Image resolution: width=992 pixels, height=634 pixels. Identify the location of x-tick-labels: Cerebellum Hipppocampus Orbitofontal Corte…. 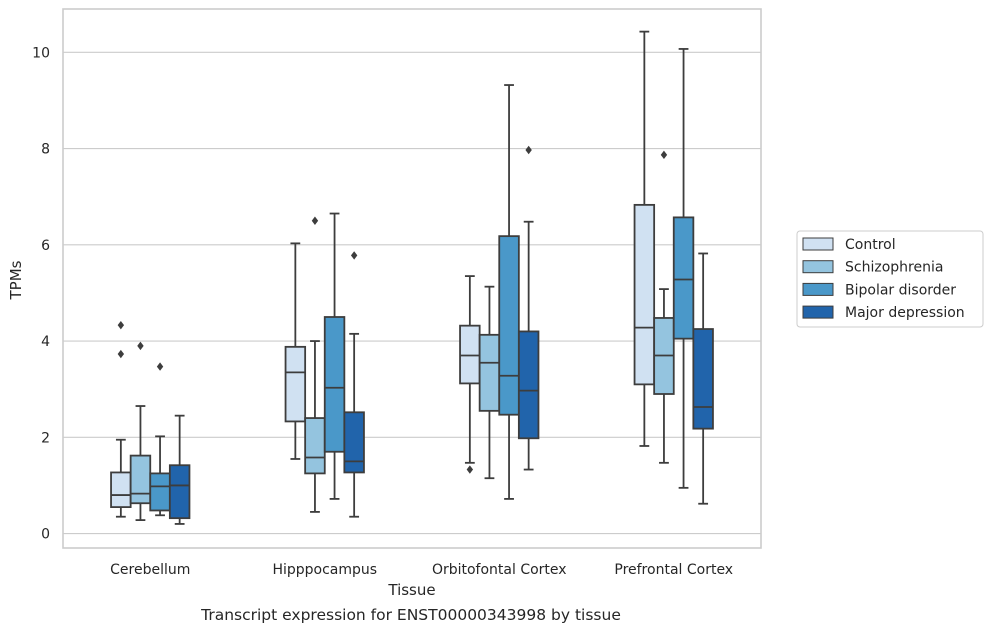
(421, 570).